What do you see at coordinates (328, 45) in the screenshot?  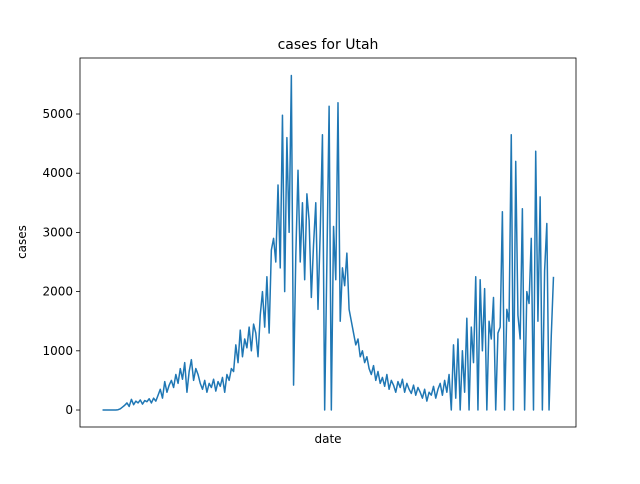 I see `chart-title: cases for Utah` at bounding box center [328, 45].